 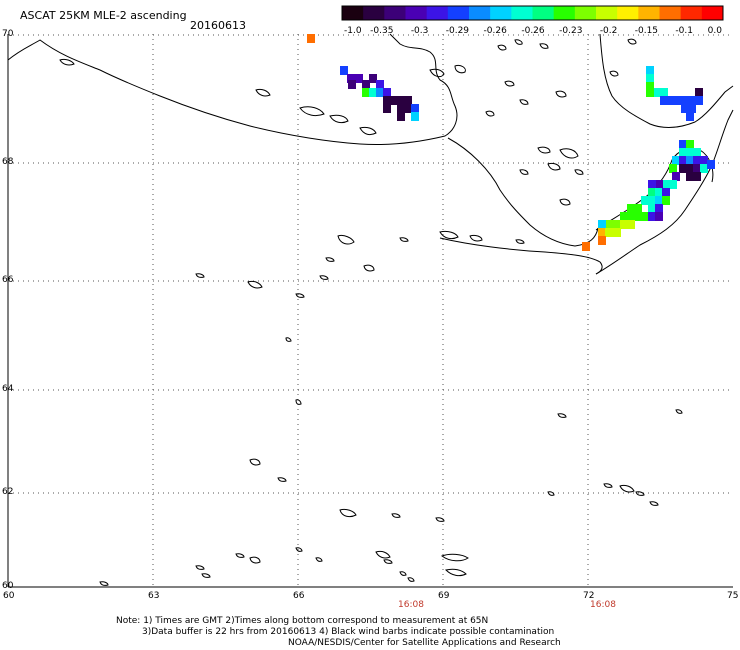 I want to click on colorbar-tick-label: -0.35, so click(x=381, y=31).